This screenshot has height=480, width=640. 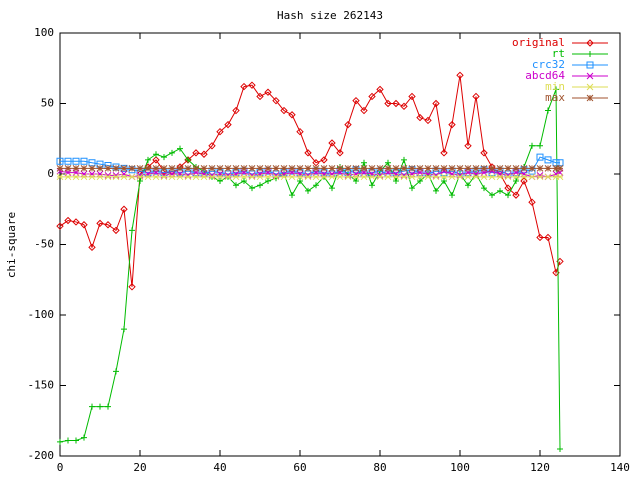 What do you see at coordinates (44, 32) in the screenshot?
I see `y-tick-label: 100` at bounding box center [44, 32].